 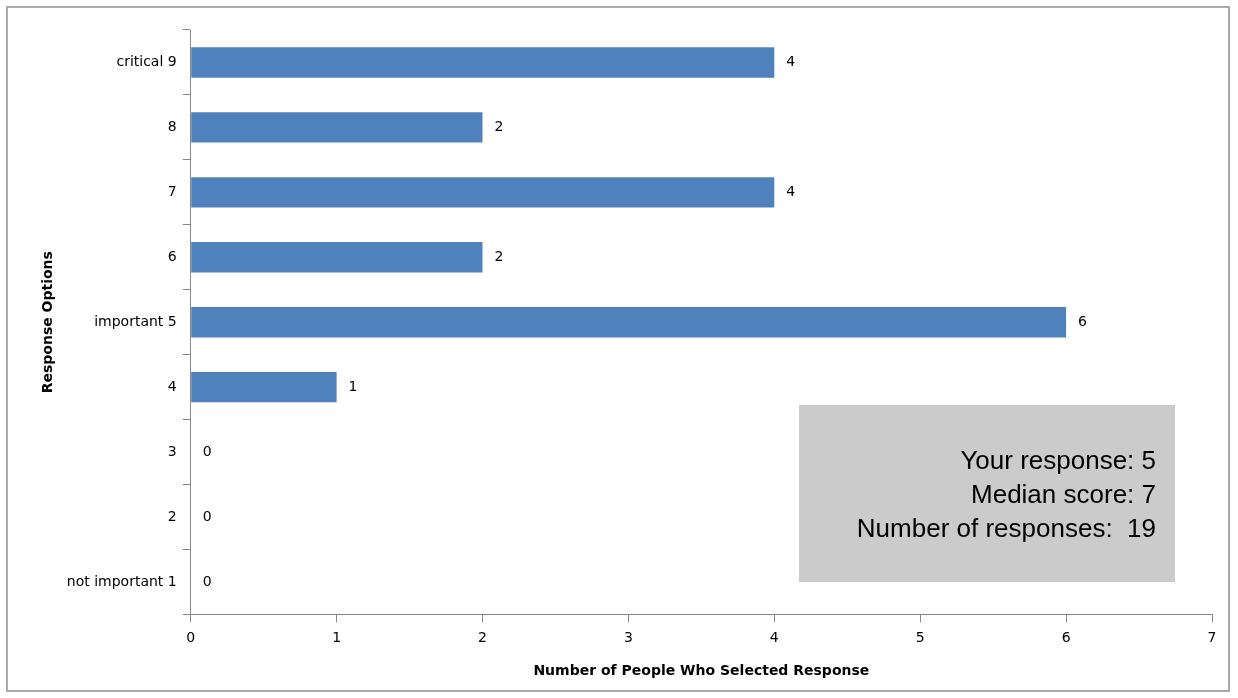 What do you see at coordinates (172, 385) in the screenshot?
I see `y-tick-label: 4` at bounding box center [172, 385].